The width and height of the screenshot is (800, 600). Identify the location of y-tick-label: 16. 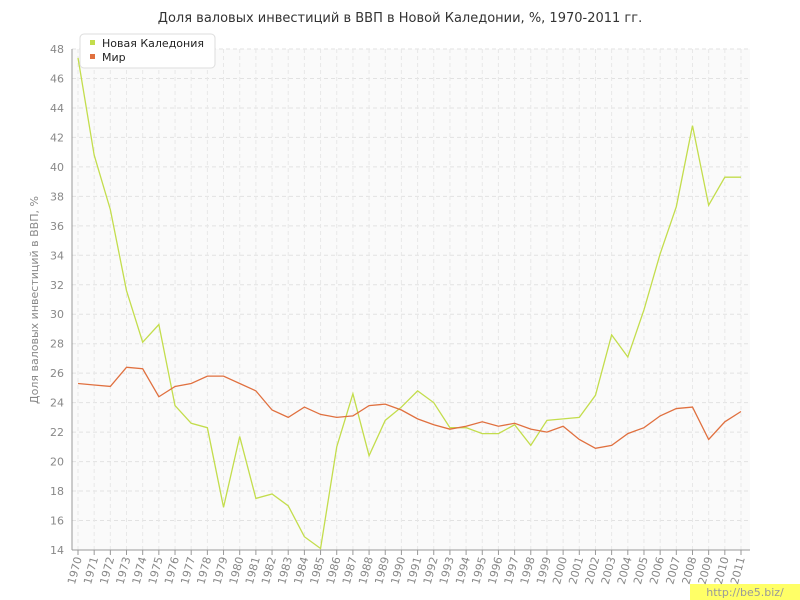
(57, 521).